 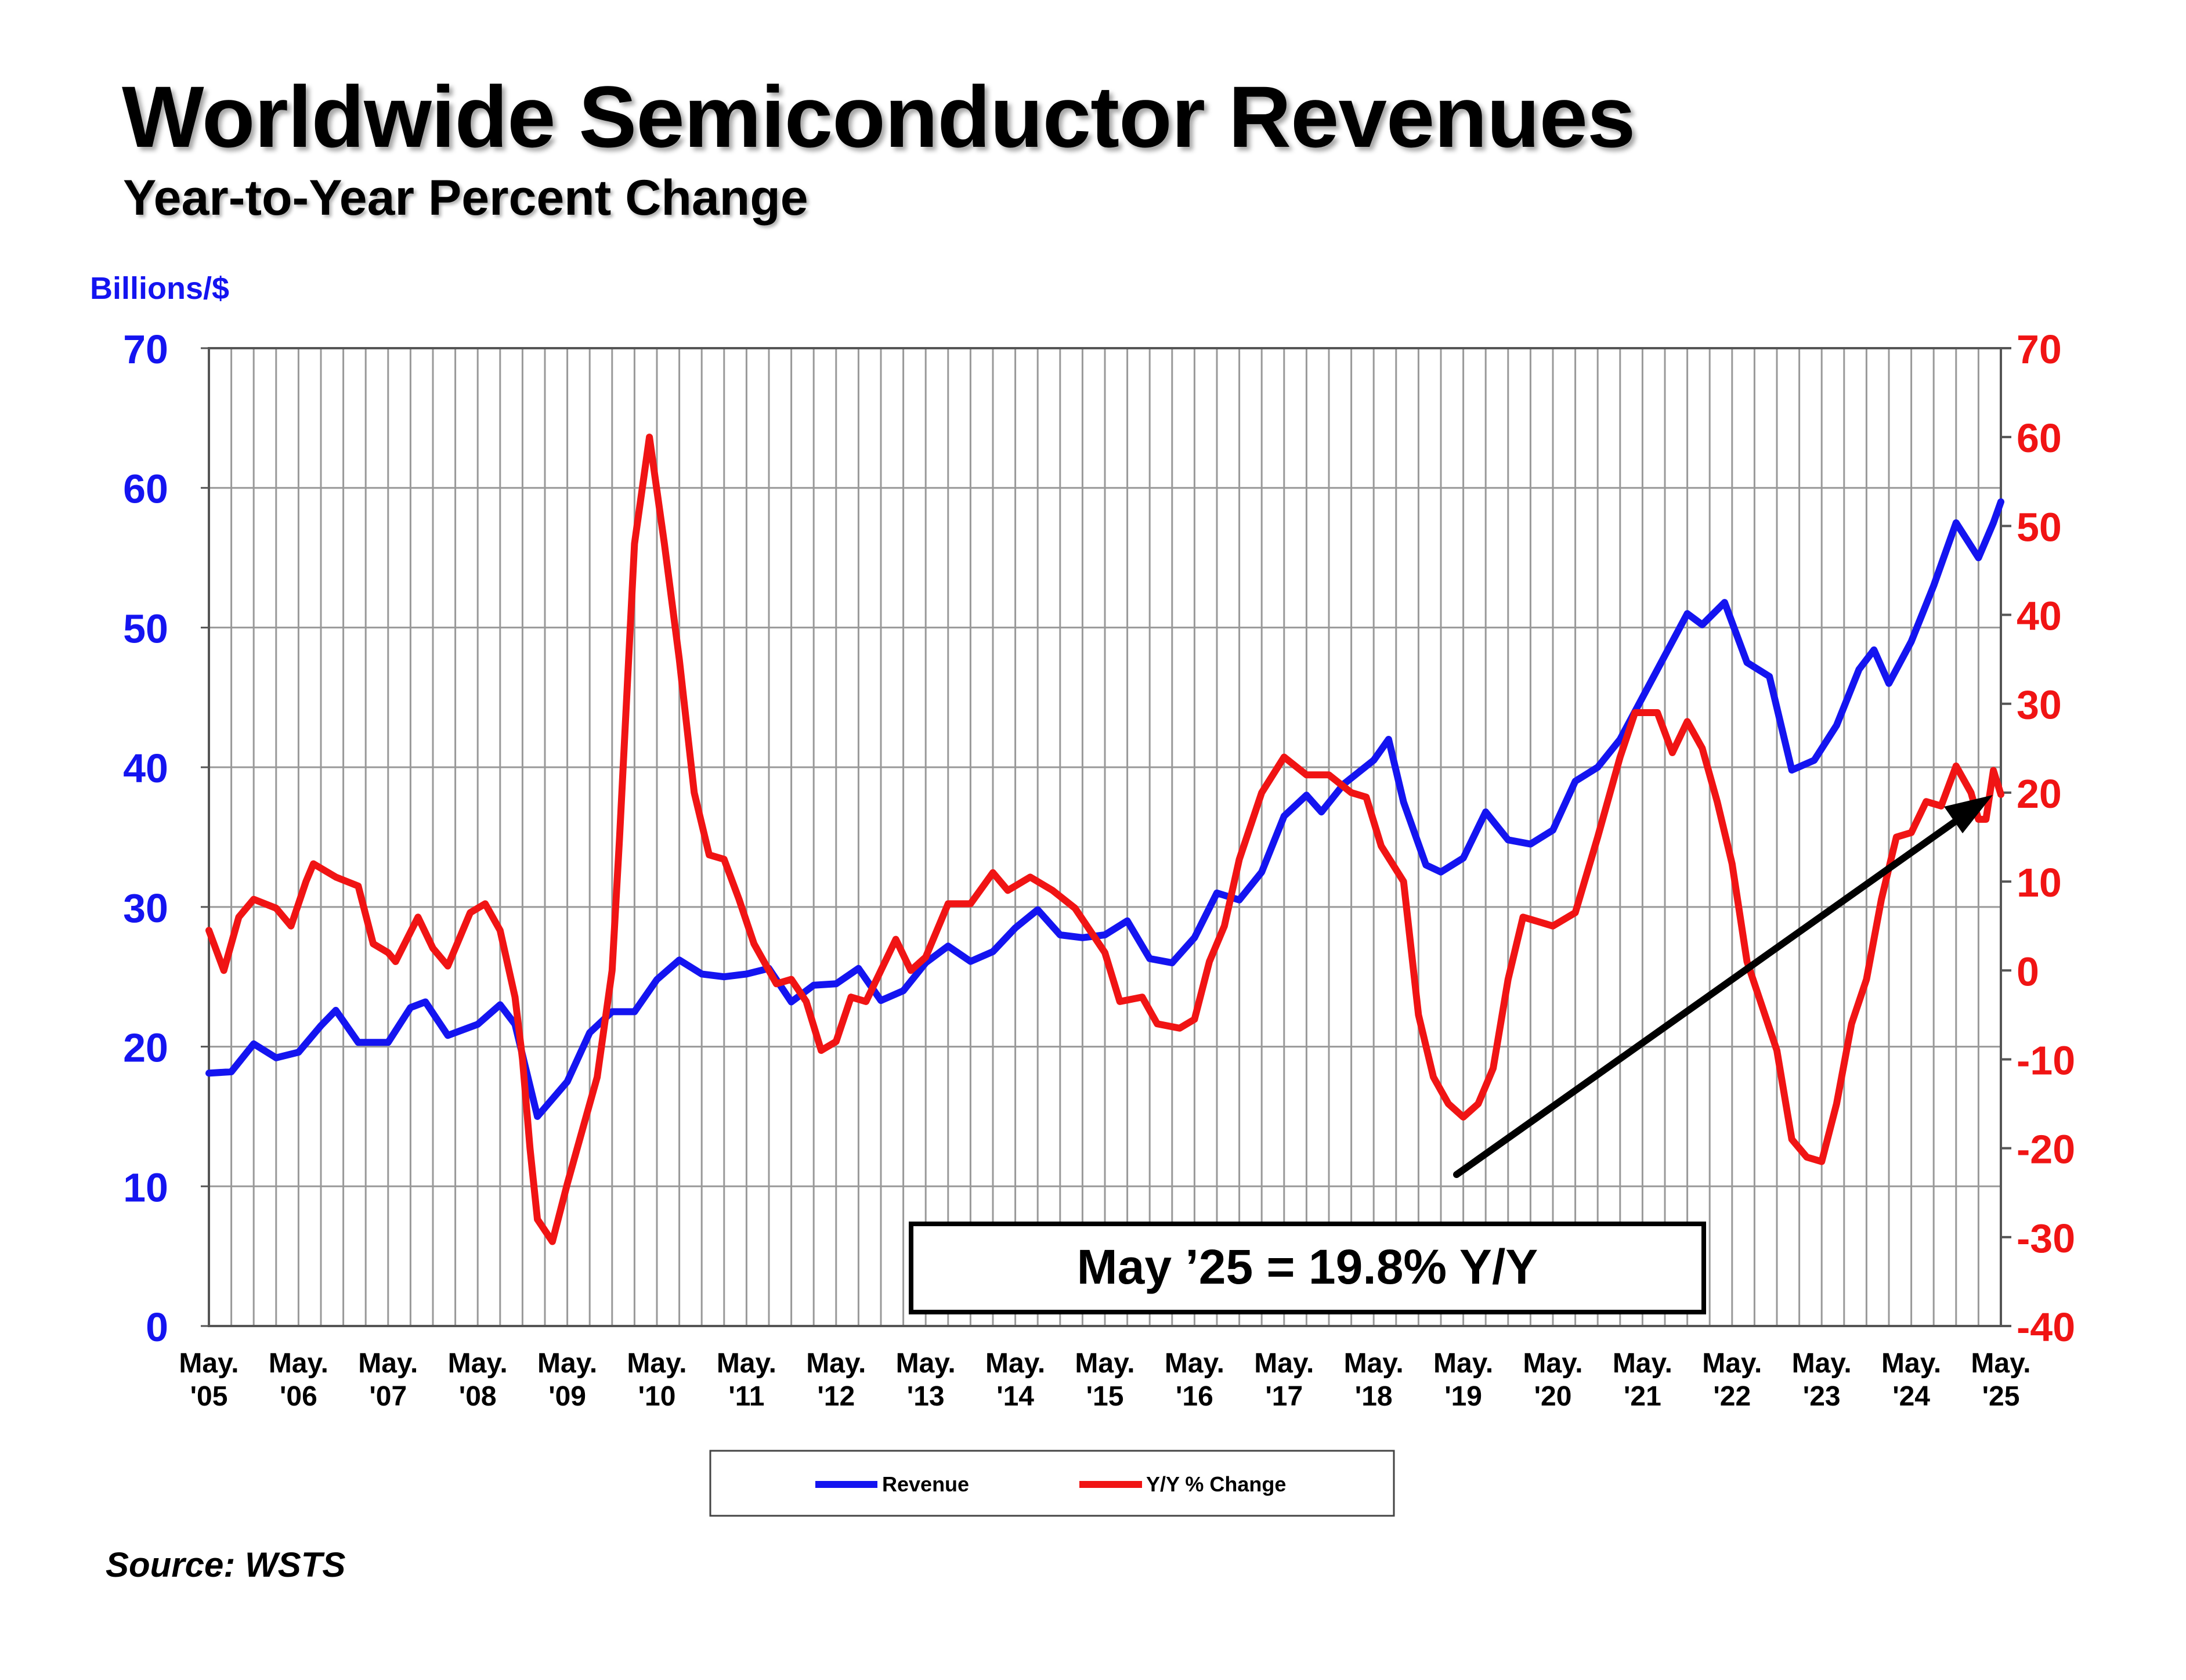 I want to click on legend-frame, so click(x=1052, y=1483).